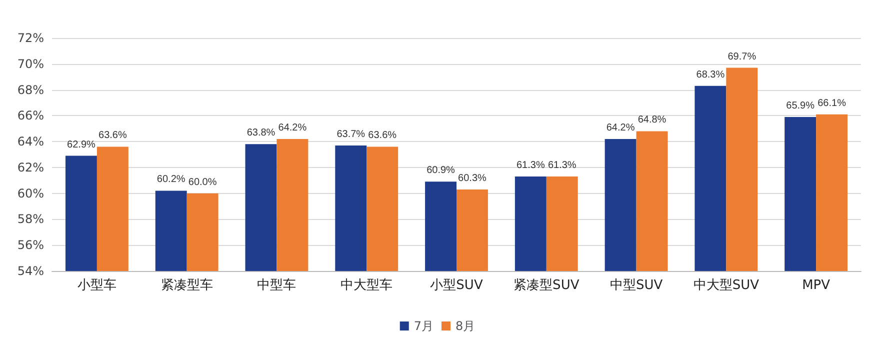 Image resolution: width=875 pixels, height=341 pixels. What do you see at coordinates (366, 285) in the screenshot?
I see `x-tick-label: 中大型车` at bounding box center [366, 285].